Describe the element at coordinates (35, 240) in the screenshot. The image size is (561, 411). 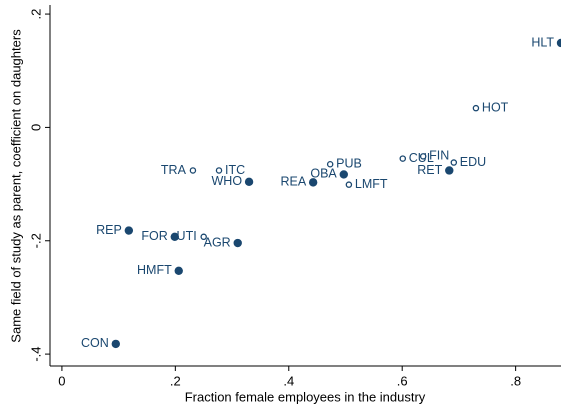
I see `y-tick-label: -.2` at that location.